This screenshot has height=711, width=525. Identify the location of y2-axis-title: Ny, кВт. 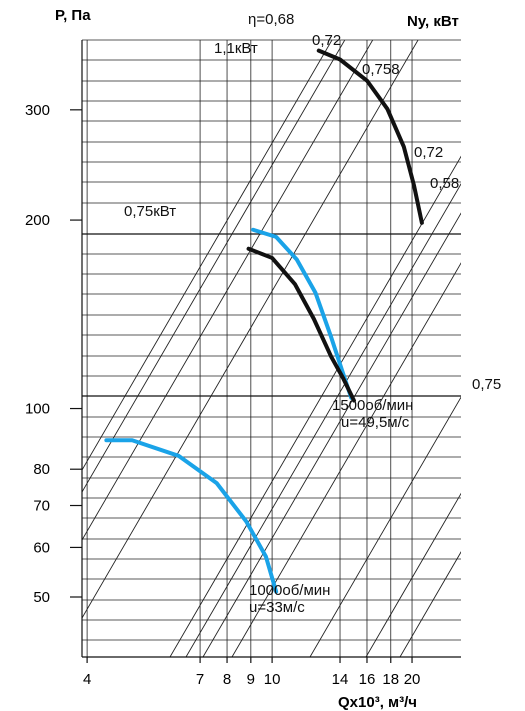
(433, 21).